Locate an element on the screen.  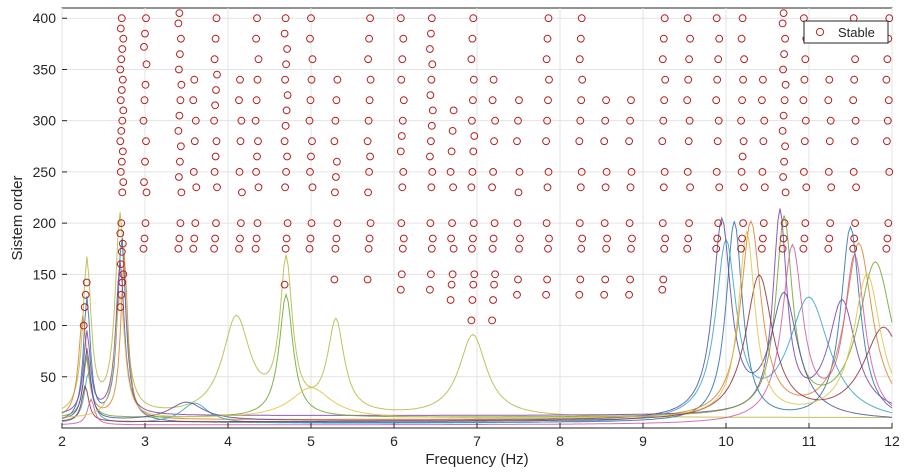
legend-box is located at coordinates (846, 32).